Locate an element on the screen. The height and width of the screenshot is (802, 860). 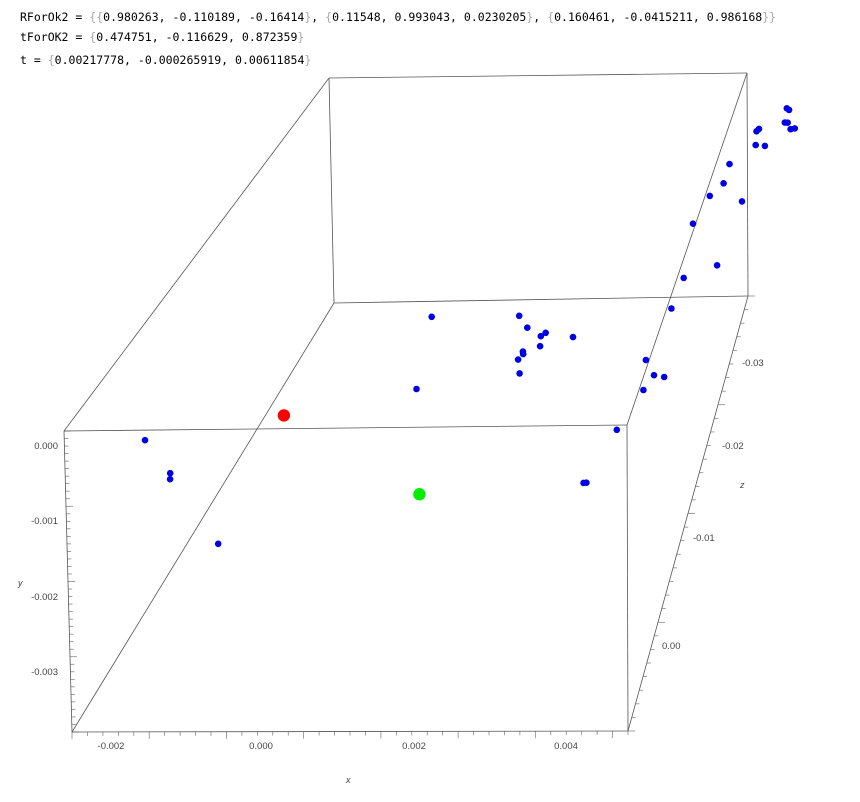
code-label: tForOK2 is located at coordinates (44, 37).